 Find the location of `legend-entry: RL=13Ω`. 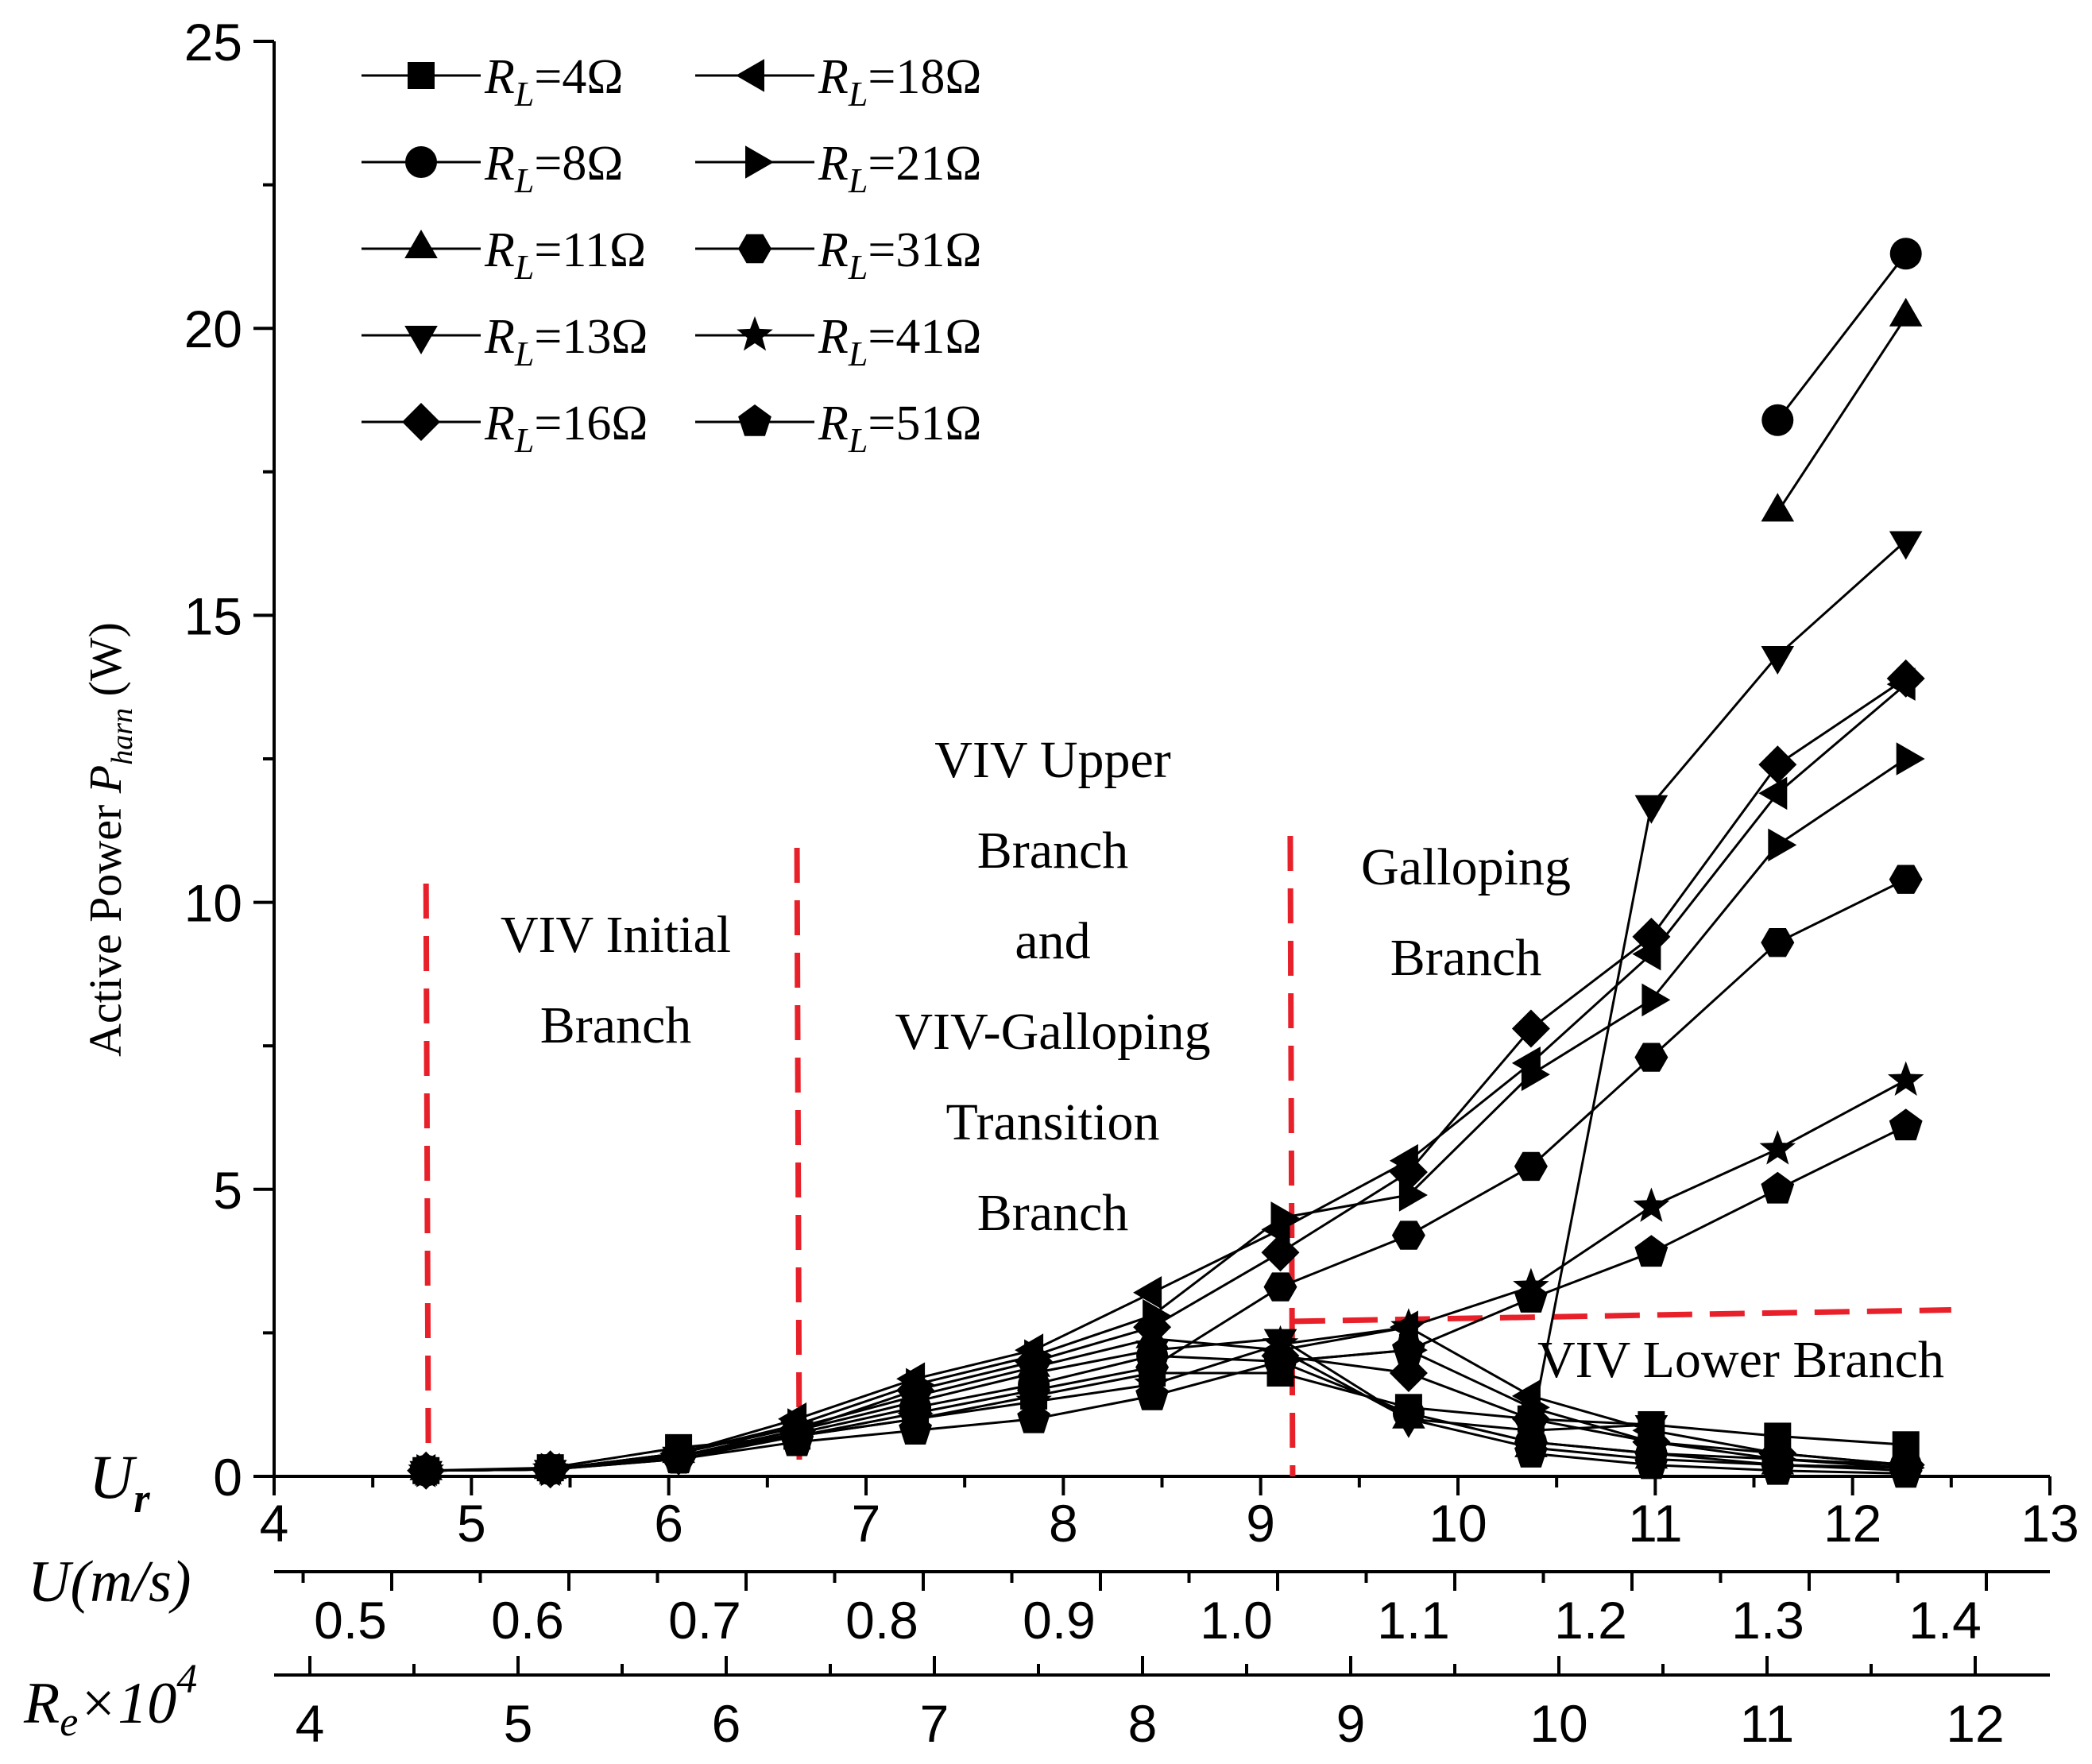

legend-entry: RL=13Ω is located at coordinates (505, 342).